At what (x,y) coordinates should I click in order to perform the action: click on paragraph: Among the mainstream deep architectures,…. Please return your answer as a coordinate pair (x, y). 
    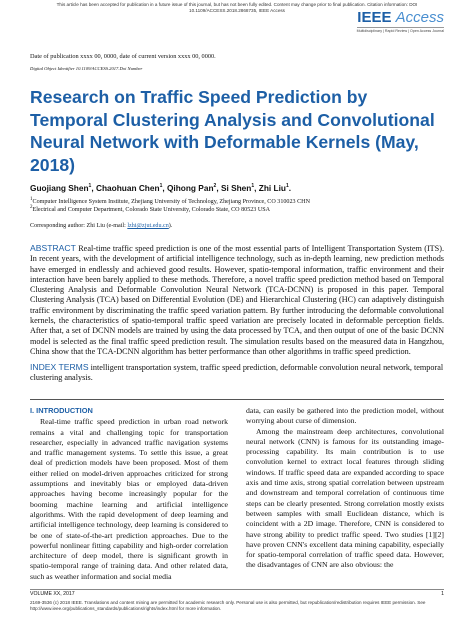
    Looking at the image, I should click on (345, 498).